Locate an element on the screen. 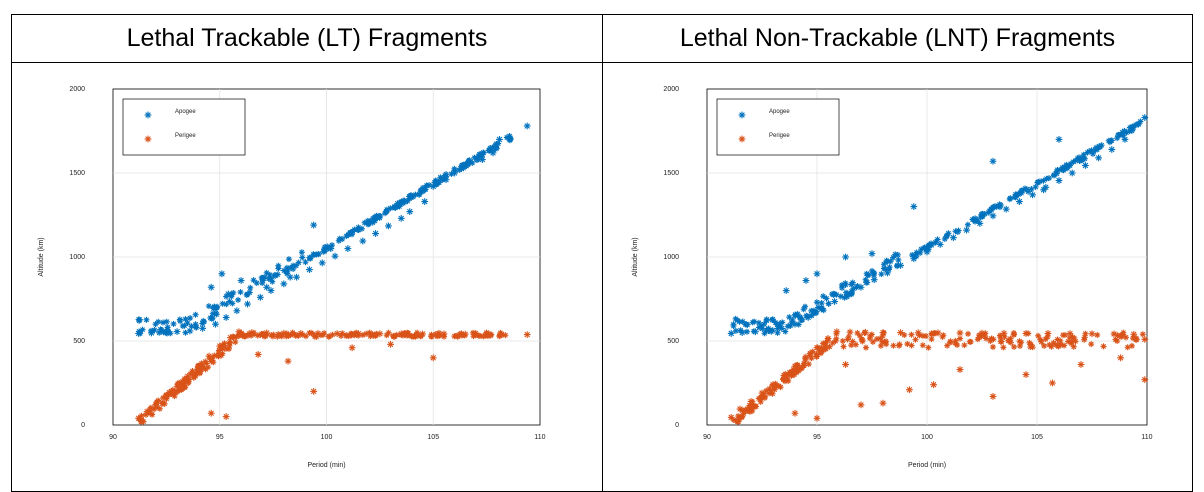 The height and width of the screenshot is (492, 1204). x-tick-label: 100 is located at coordinates (327, 437).